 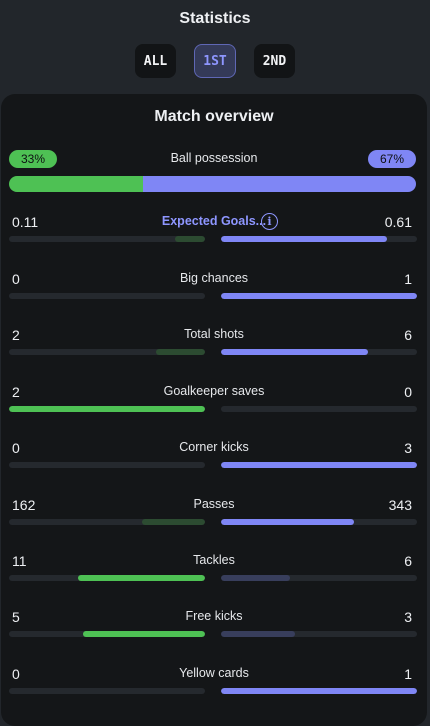 I want to click on stat-label: Corner kicks, so click(x=214, y=447).